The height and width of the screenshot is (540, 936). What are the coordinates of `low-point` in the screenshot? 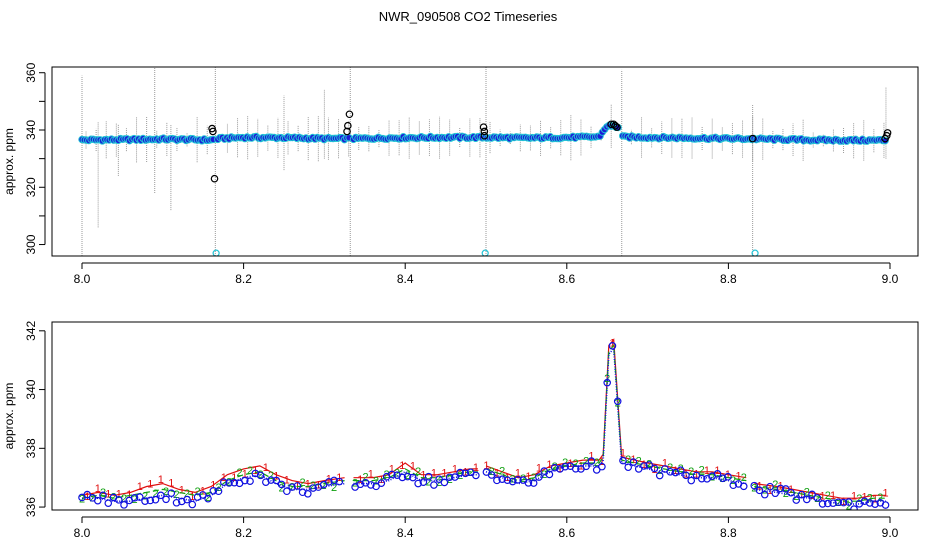 It's located at (216, 252).